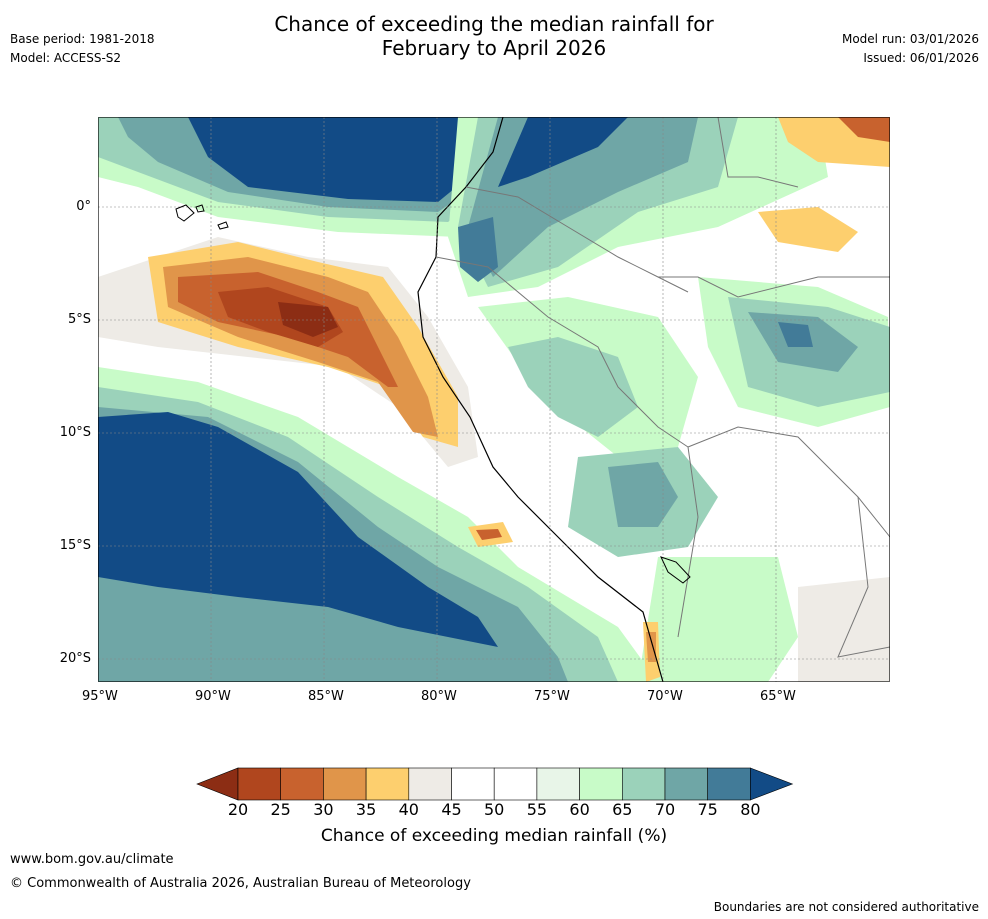 The width and height of the screenshot is (988, 919). I want to click on colorbar, so click(495, 784).